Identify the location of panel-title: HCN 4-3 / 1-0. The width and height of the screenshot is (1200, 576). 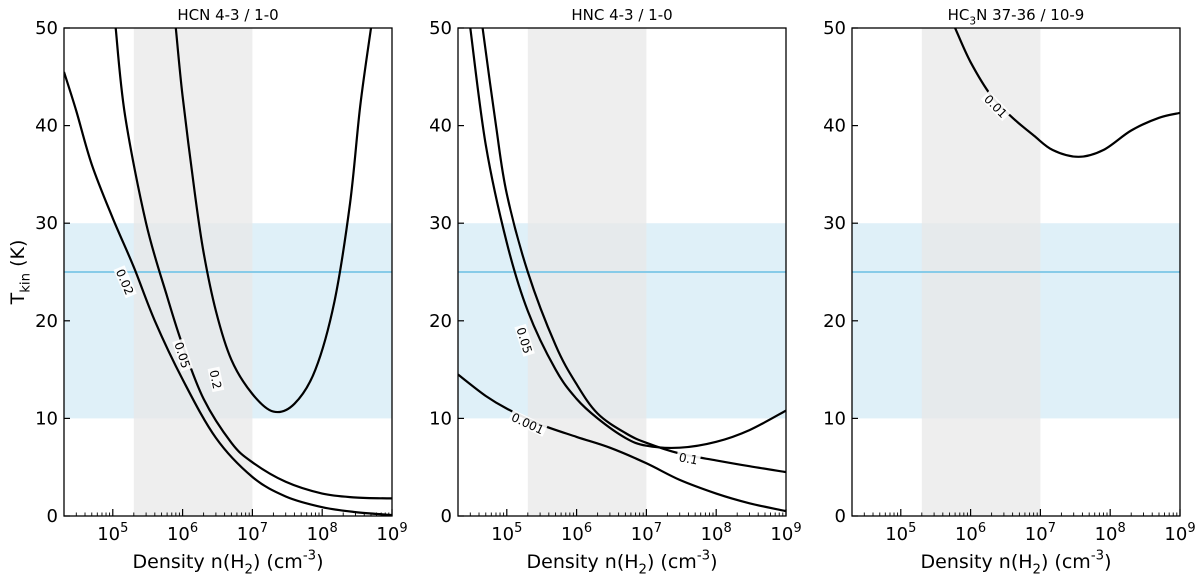
(227, 15).